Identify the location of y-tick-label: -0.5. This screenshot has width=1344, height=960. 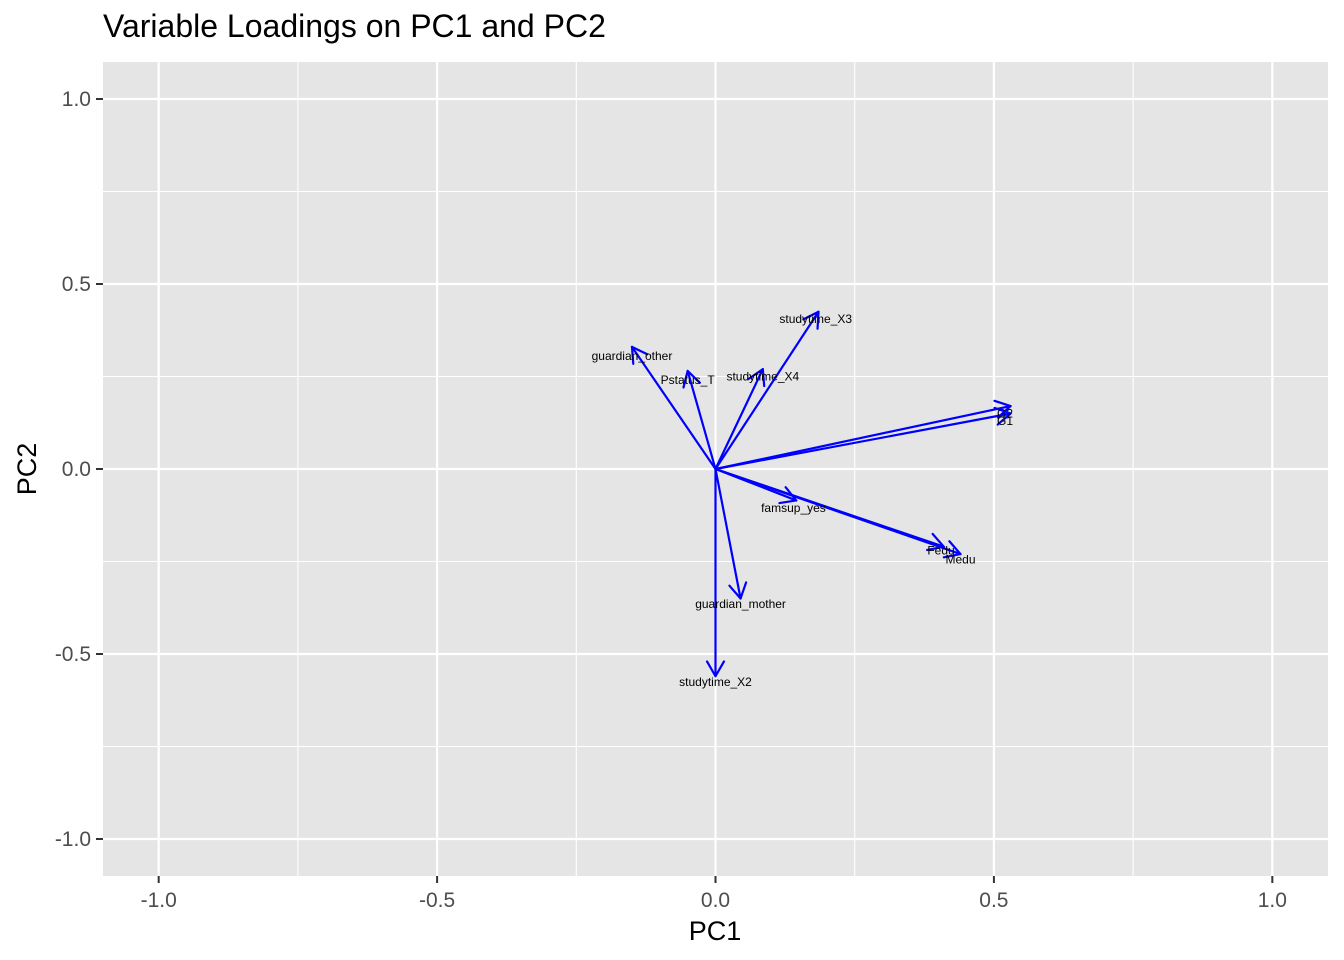
(73, 654).